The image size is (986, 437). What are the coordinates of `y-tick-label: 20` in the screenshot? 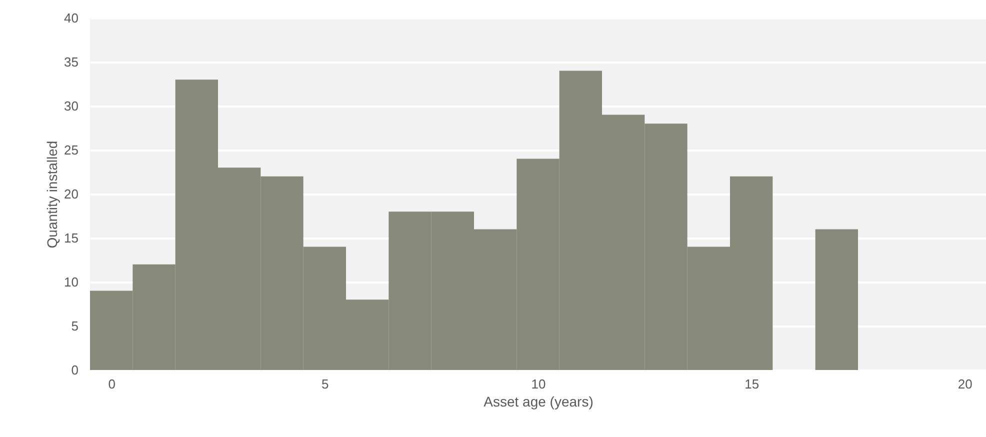 It's located at (71, 194).